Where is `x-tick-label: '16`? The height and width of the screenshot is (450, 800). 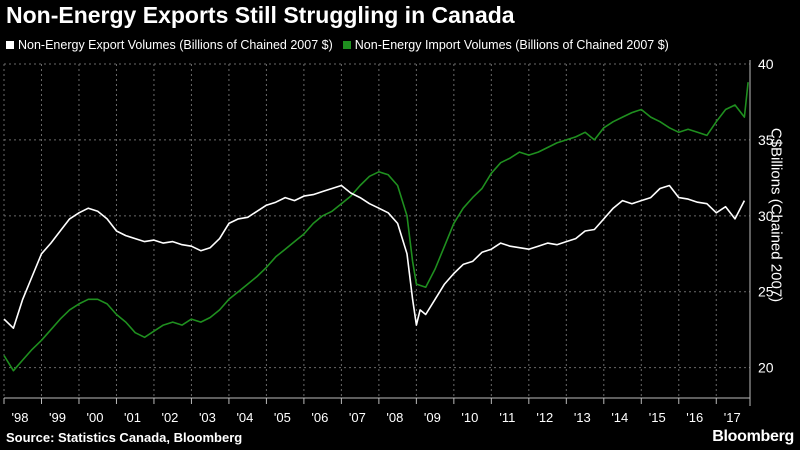 x-tick-label: '16 is located at coordinates (694, 417).